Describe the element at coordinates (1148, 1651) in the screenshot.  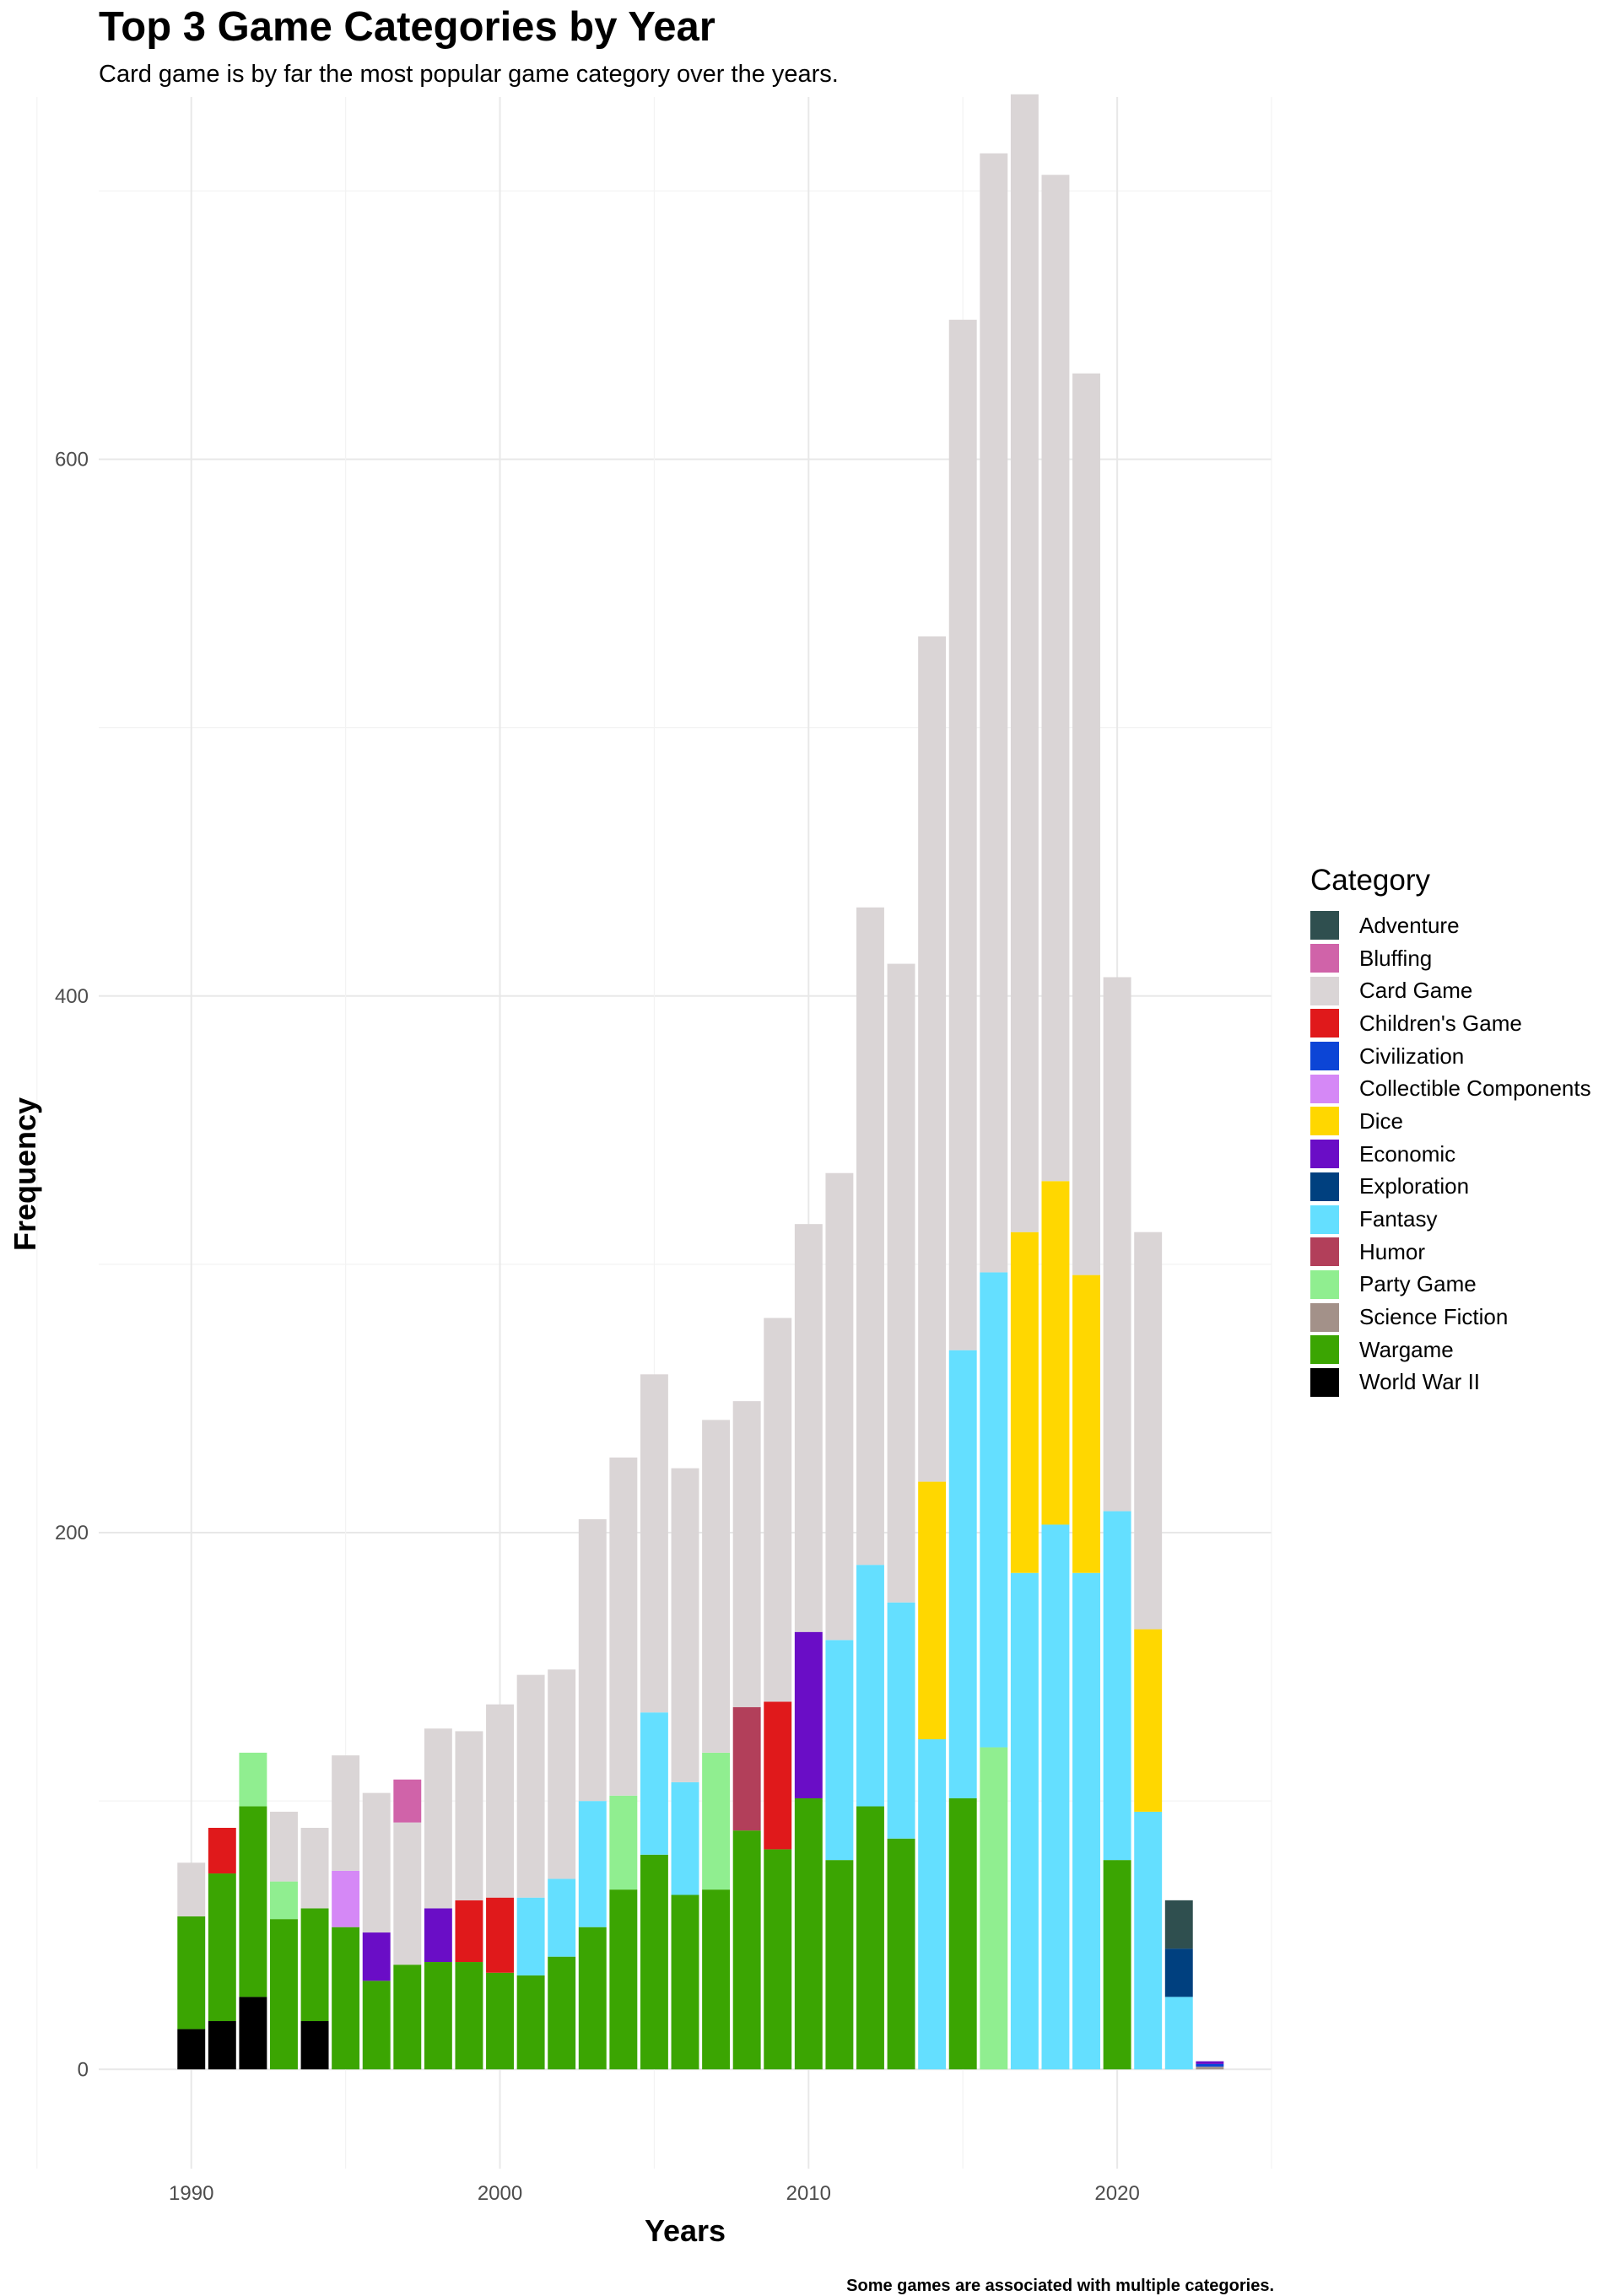
I see `bar-stack-2021` at that location.